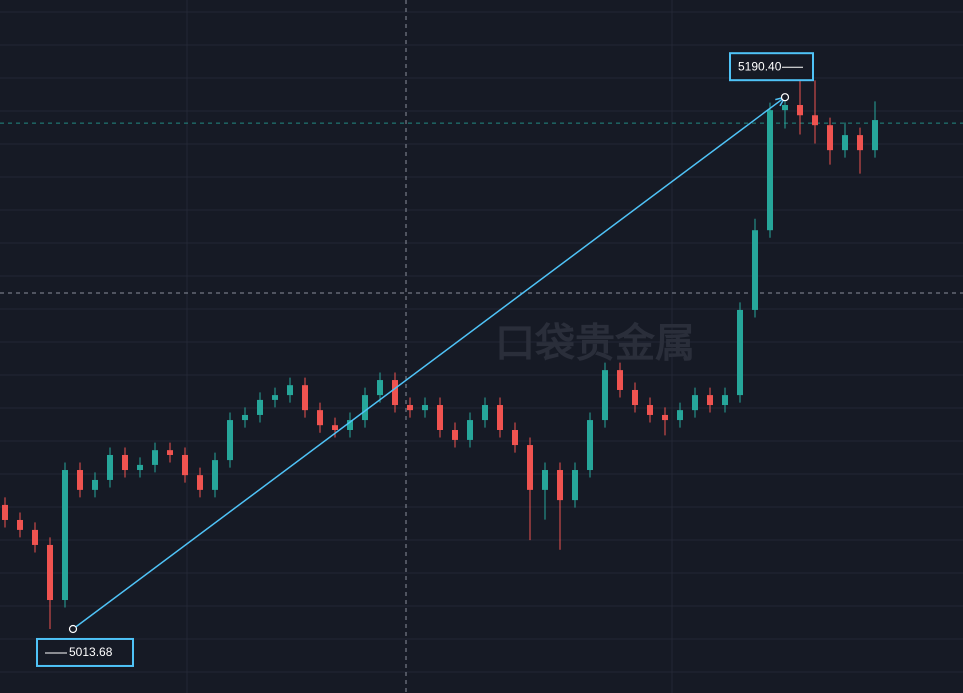  I want to click on watermark: 口袋贵金属, so click(595, 343).